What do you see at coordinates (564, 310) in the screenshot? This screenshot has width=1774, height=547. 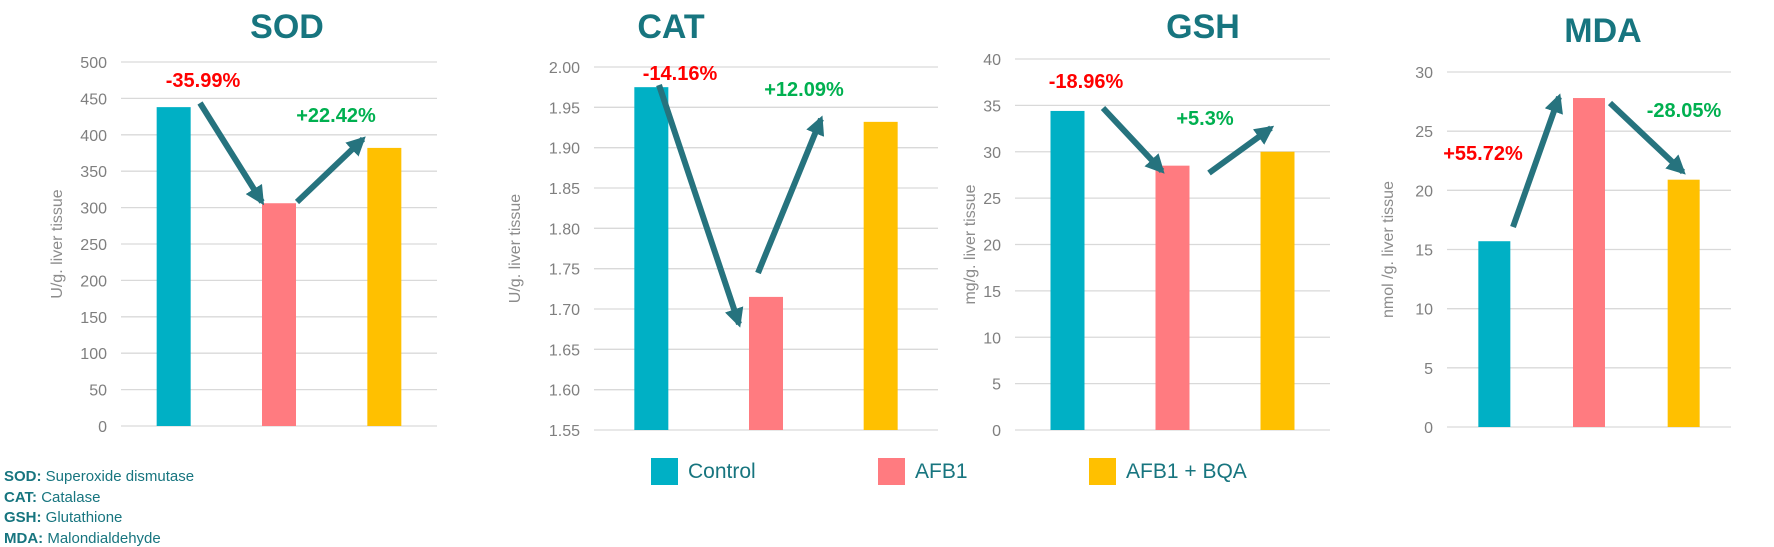 I see `cat-tick-label: 1.70` at bounding box center [564, 310].